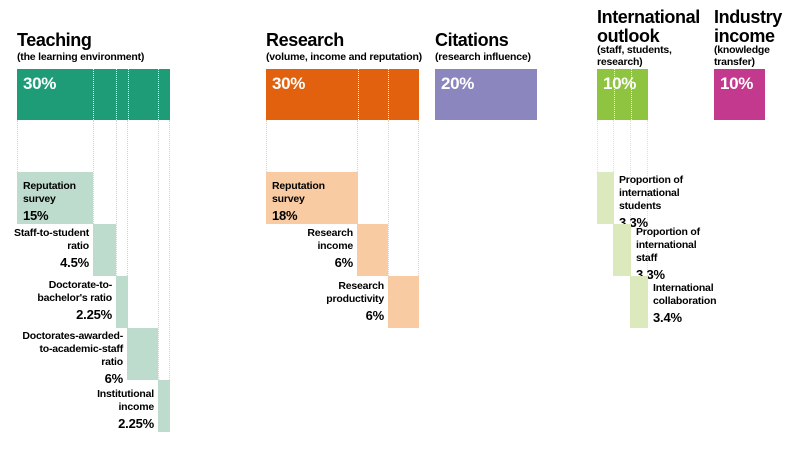 The width and height of the screenshot is (785, 455). I want to click on teaching-sub-institutional-income-box, so click(164, 406).